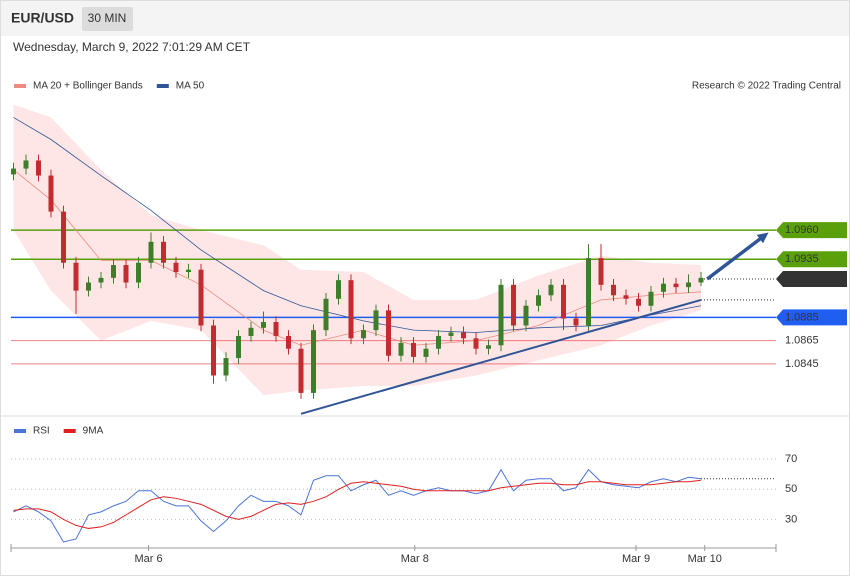 This screenshot has width=850, height=581. Describe the element at coordinates (41, 431) in the screenshot. I see `legend-label: RSI` at that location.